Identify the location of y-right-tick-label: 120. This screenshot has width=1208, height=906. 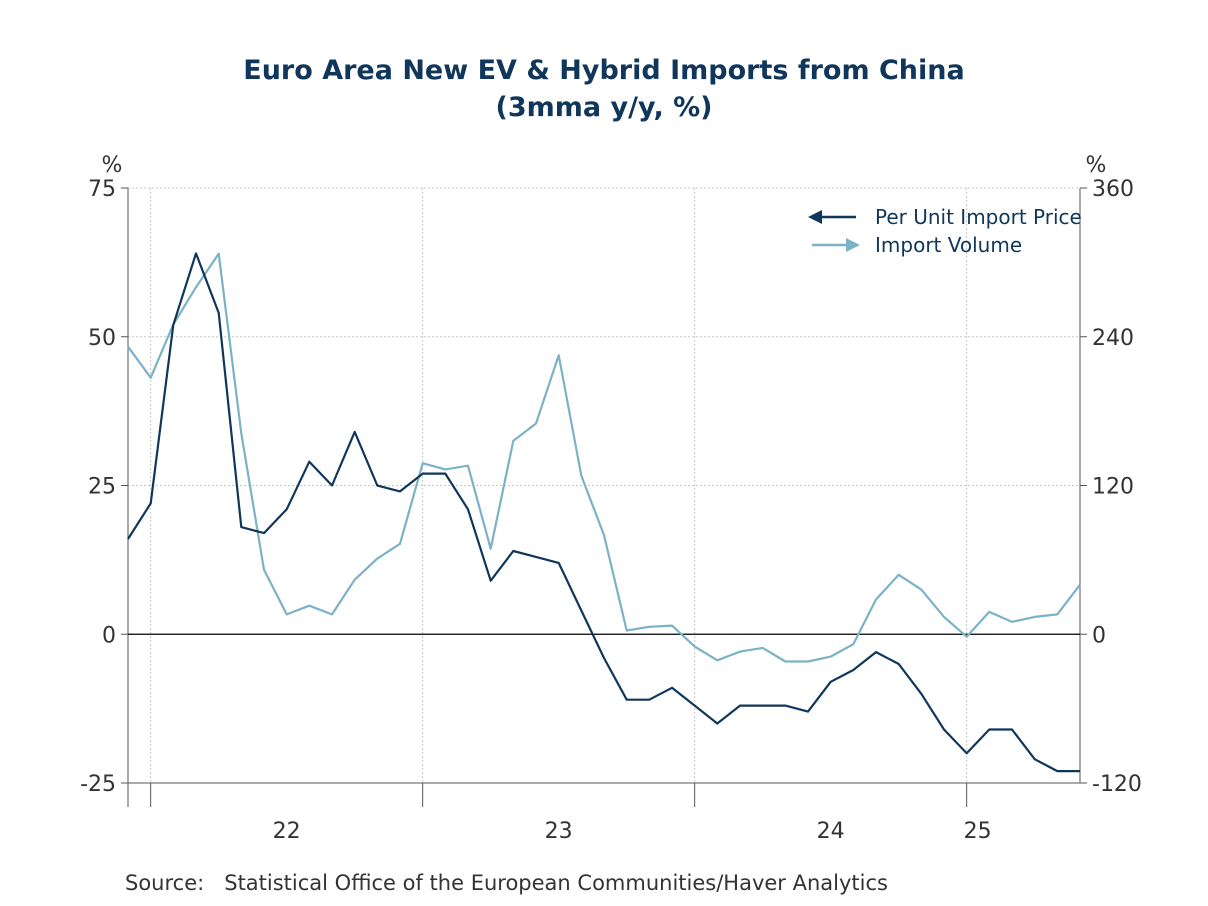
(1113, 487).